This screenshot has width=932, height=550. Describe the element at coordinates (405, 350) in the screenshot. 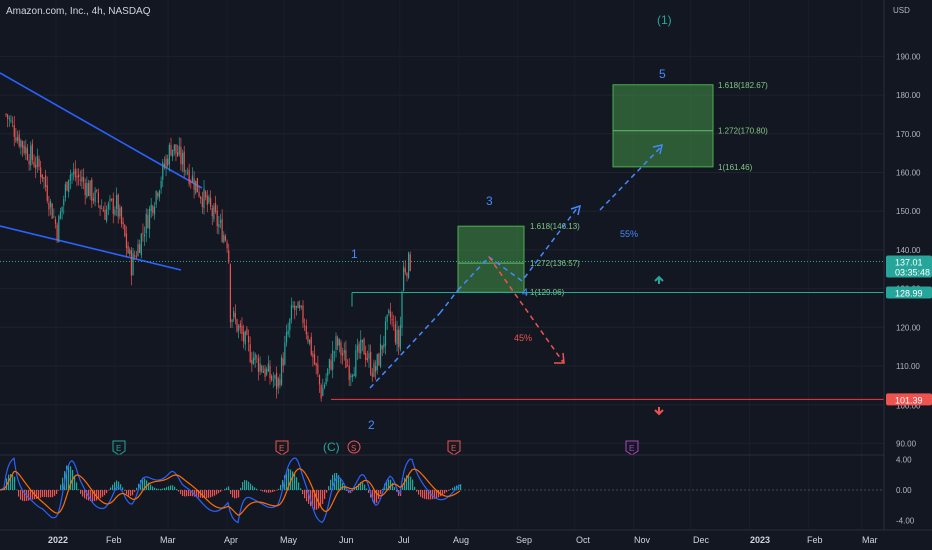

I see `scenario-up-path` at that location.